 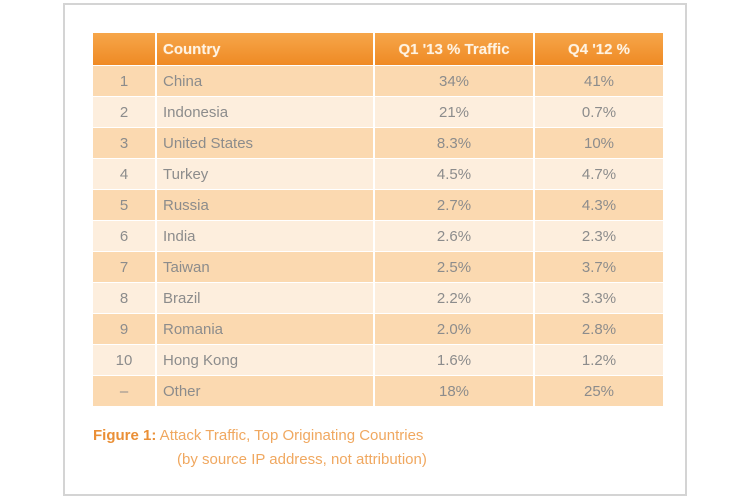 I want to click on table-row: 4 Turkey 4.5% 4.7%, so click(x=378, y=174).